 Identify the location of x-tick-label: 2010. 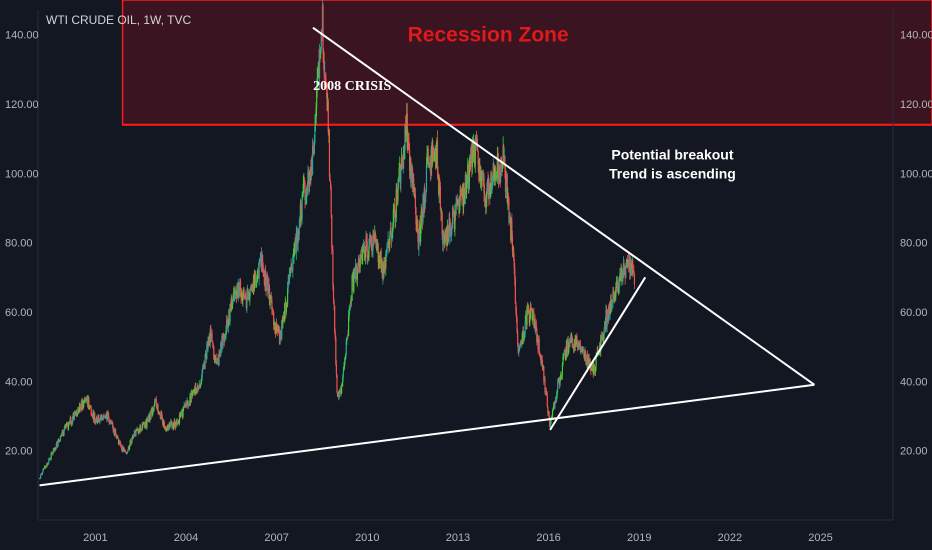
(367, 538).